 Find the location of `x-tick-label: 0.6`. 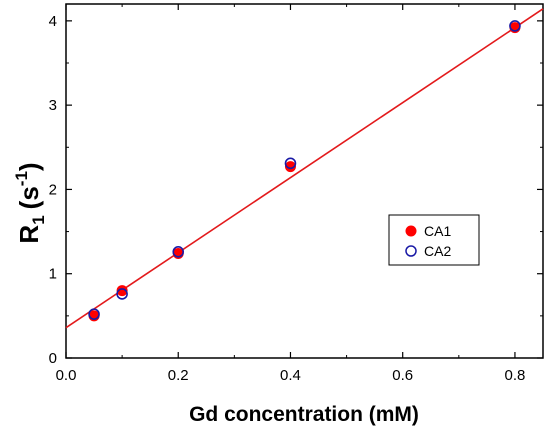

x-tick-label: 0.6 is located at coordinates (402, 375).